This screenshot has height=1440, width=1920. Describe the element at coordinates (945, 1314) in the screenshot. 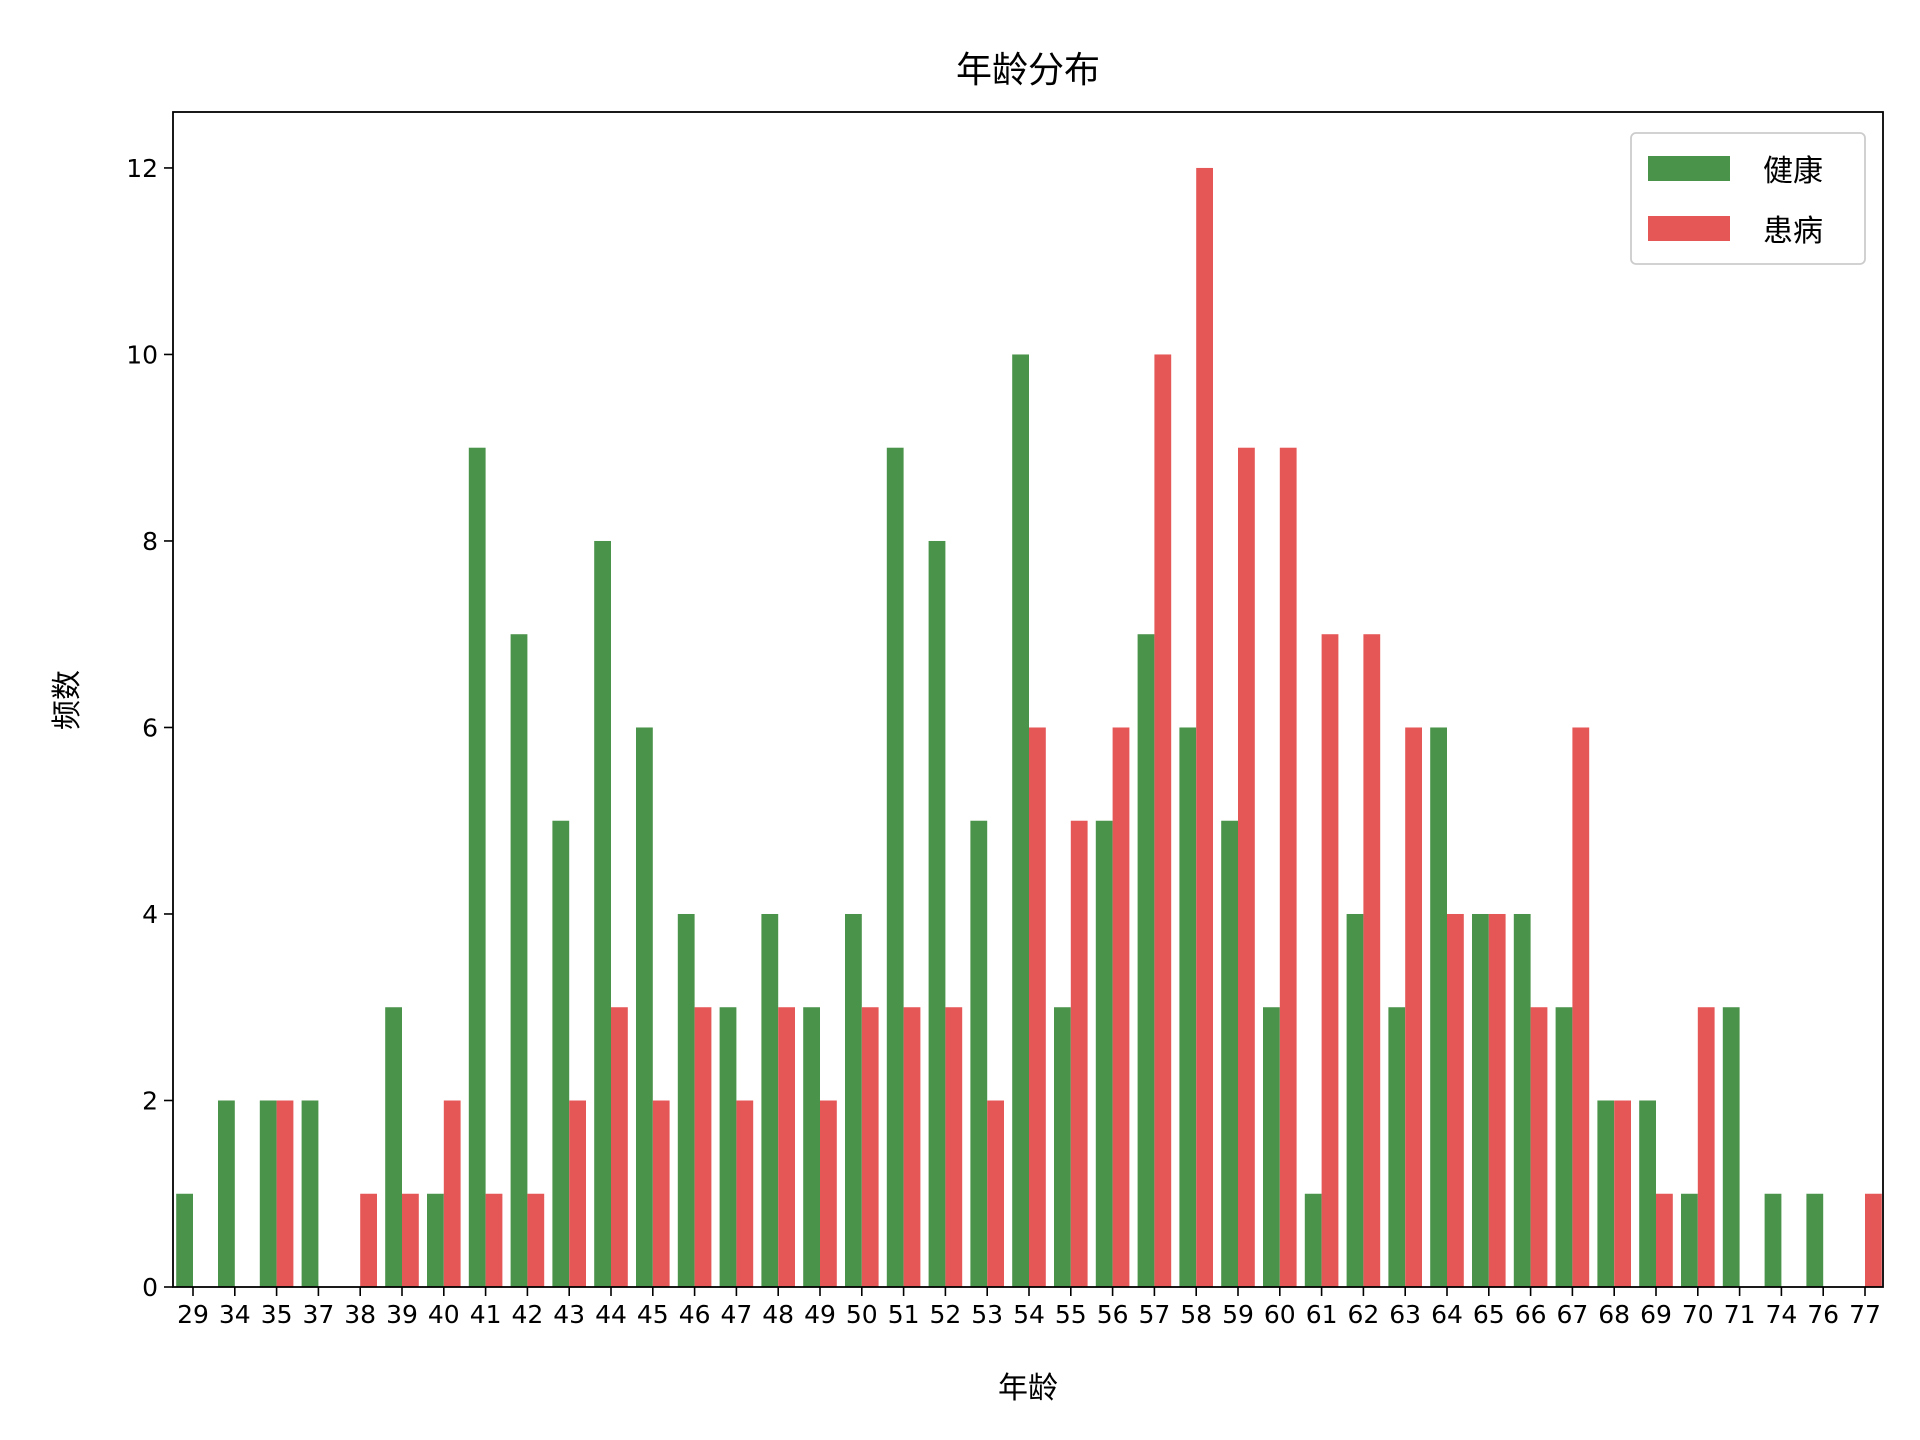

I see `x-tick-label: 52` at that location.